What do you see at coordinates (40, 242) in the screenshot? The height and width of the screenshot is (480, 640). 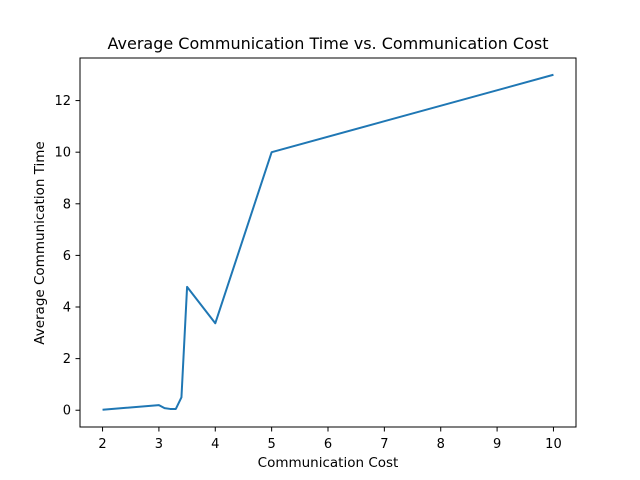 I see `y-axis-label: Average Communication Time` at bounding box center [40, 242].